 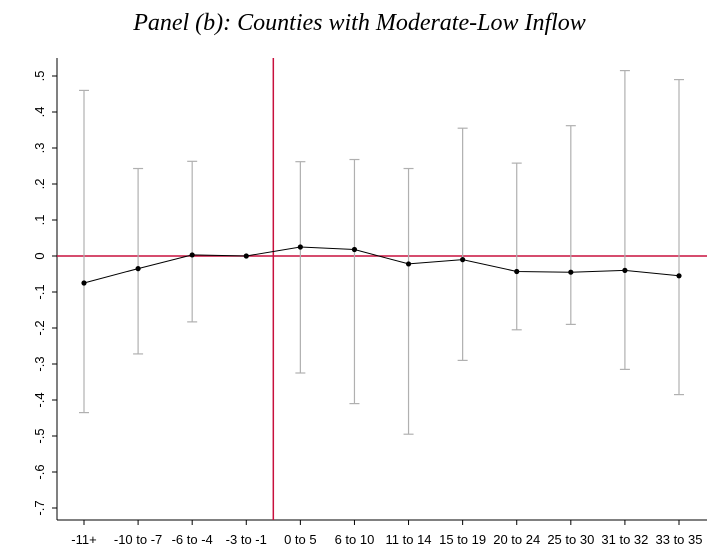 I want to click on y-tick-label: -.6, so click(x=39, y=471).